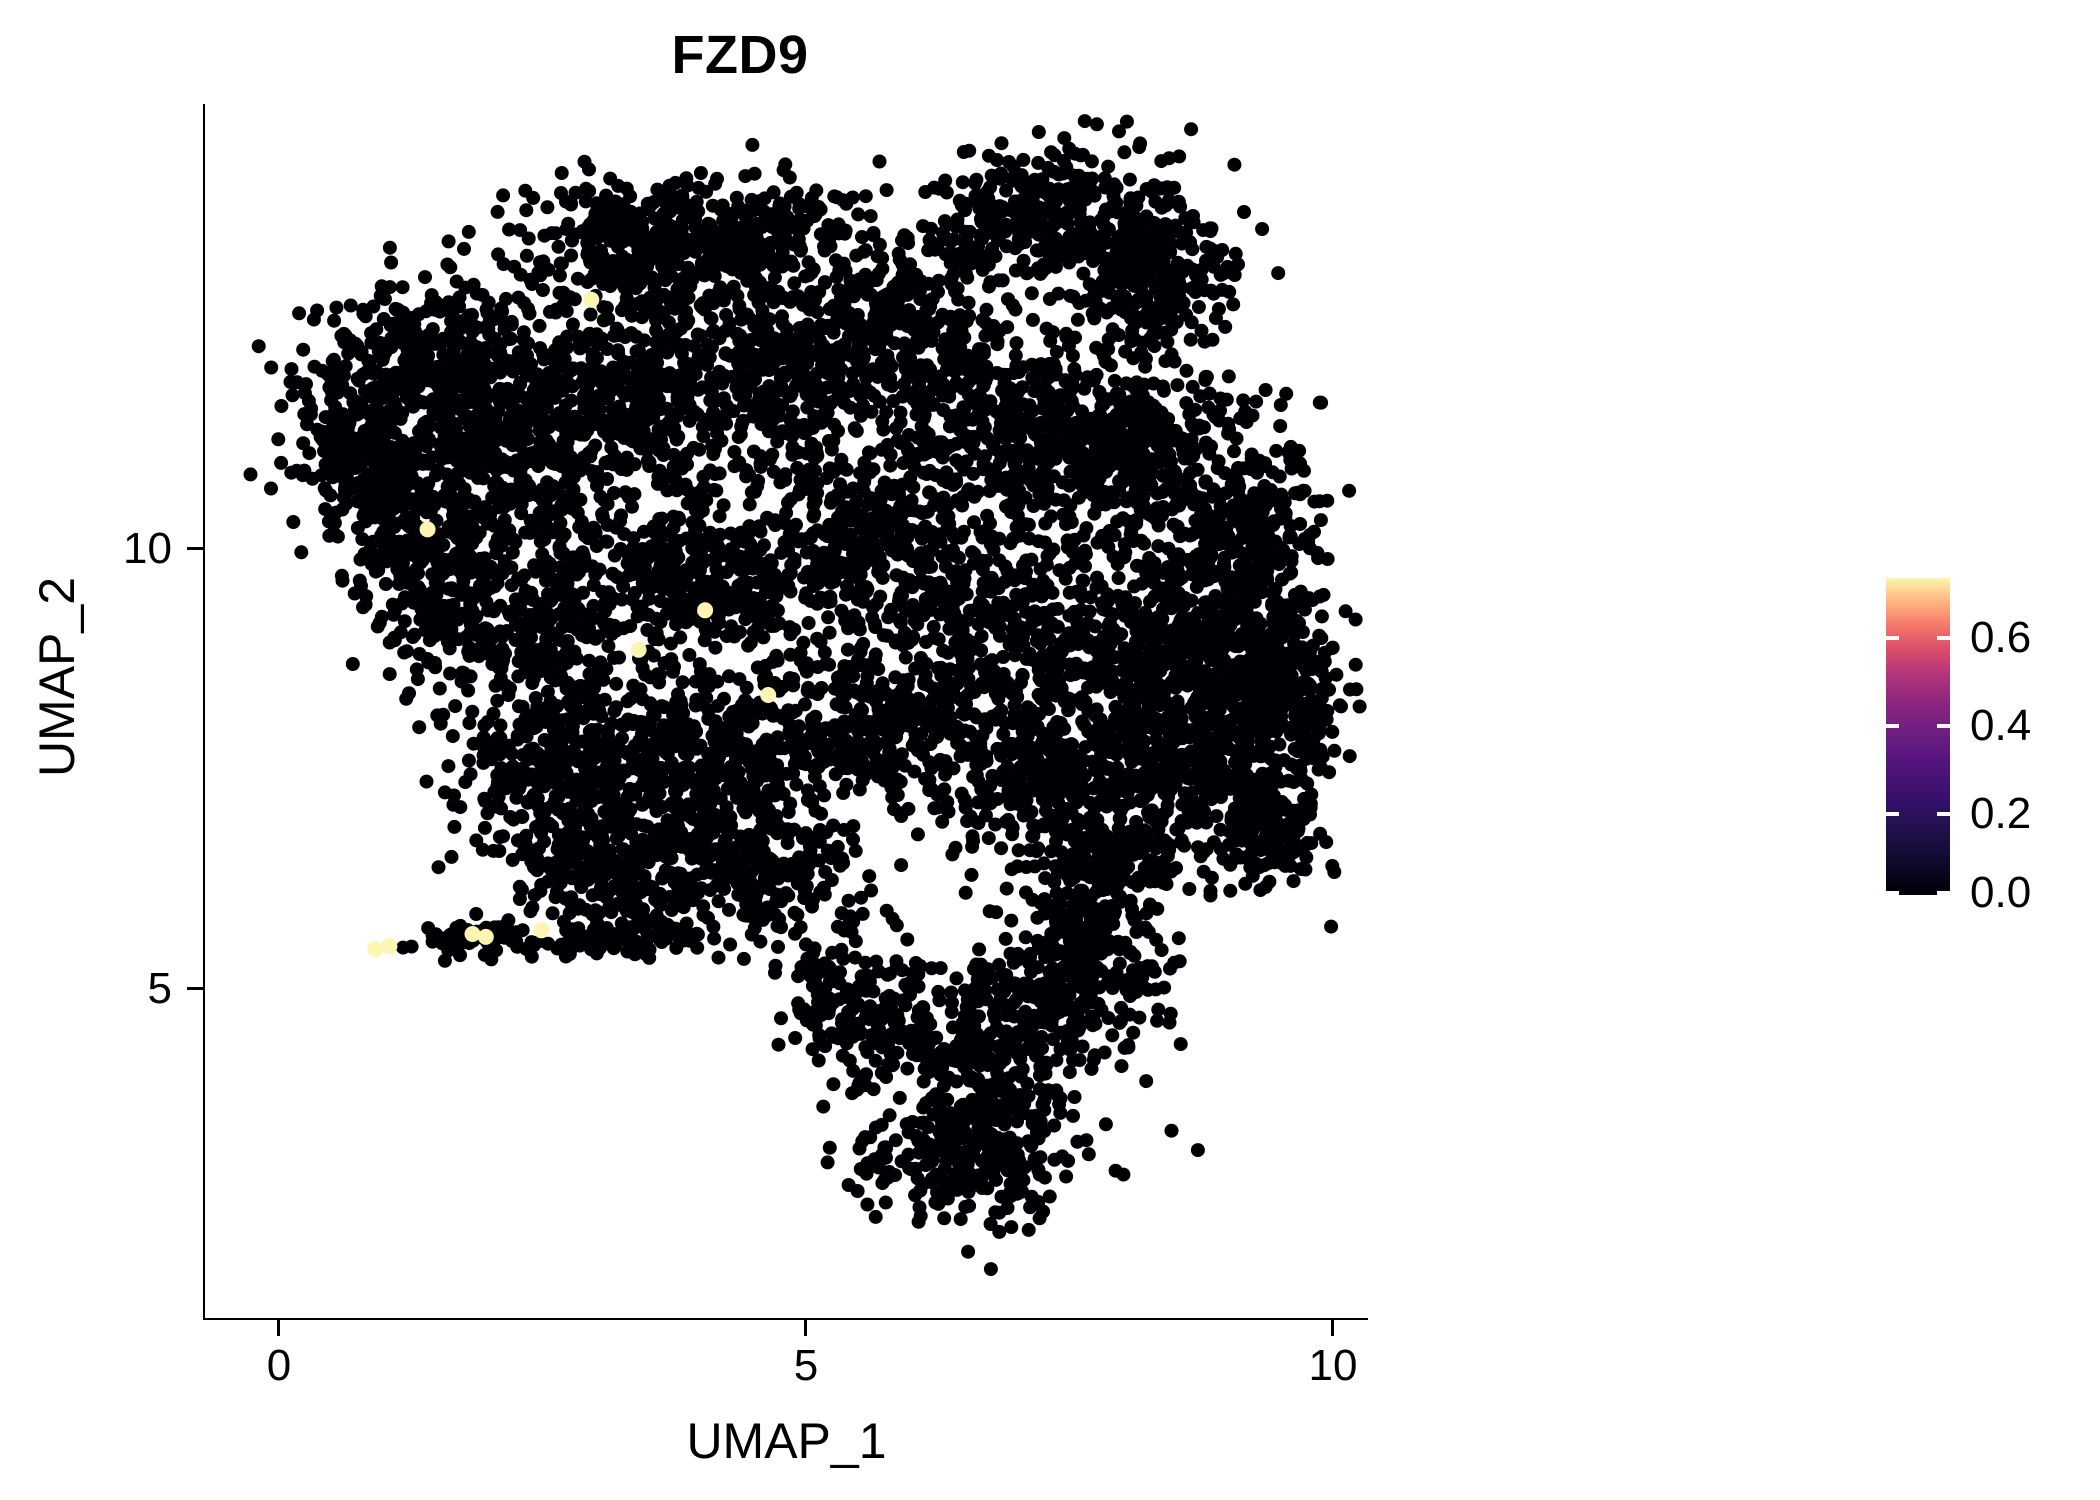 This screenshot has width=2100, height=1500. Describe the element at coordinates (1943, 814) in the screenshot. I see `colorbar-tick-0.2-right` at that location.